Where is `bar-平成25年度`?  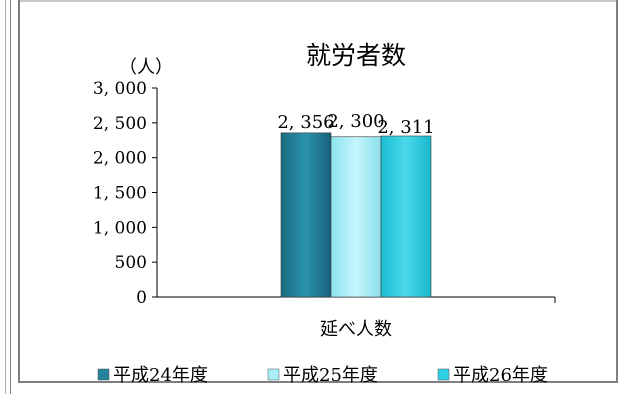 bar-平成25年度 is located at coordinates (356, 217).